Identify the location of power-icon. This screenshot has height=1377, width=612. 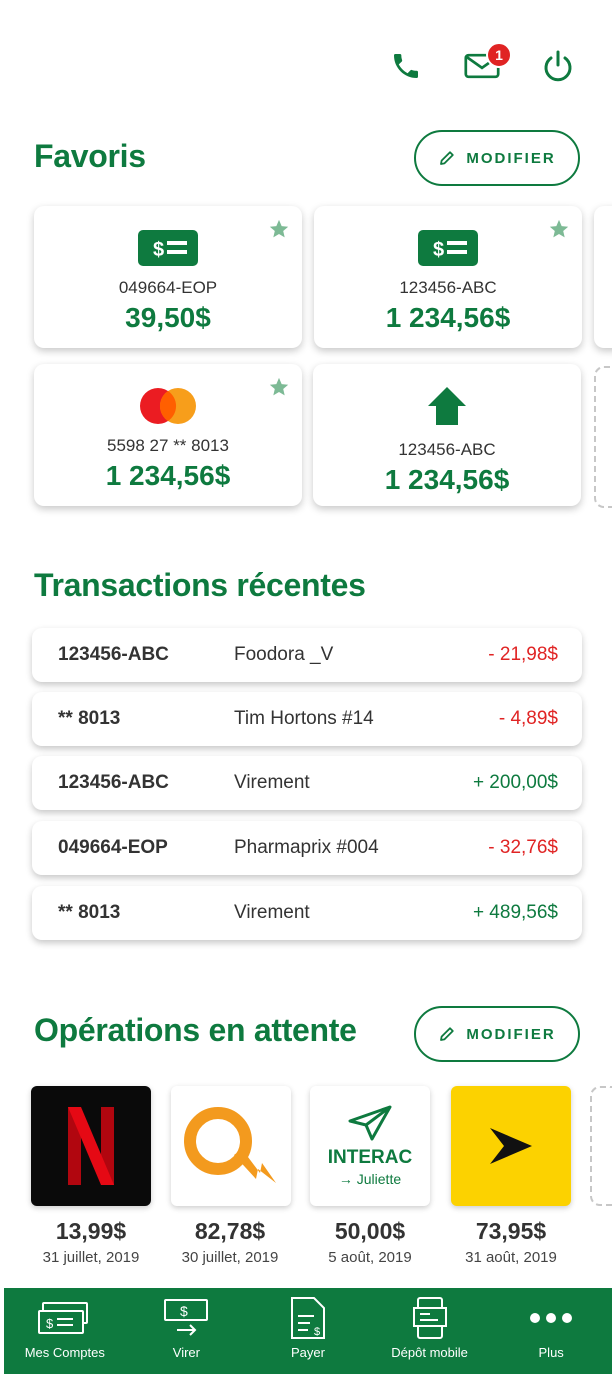
(558, 66).